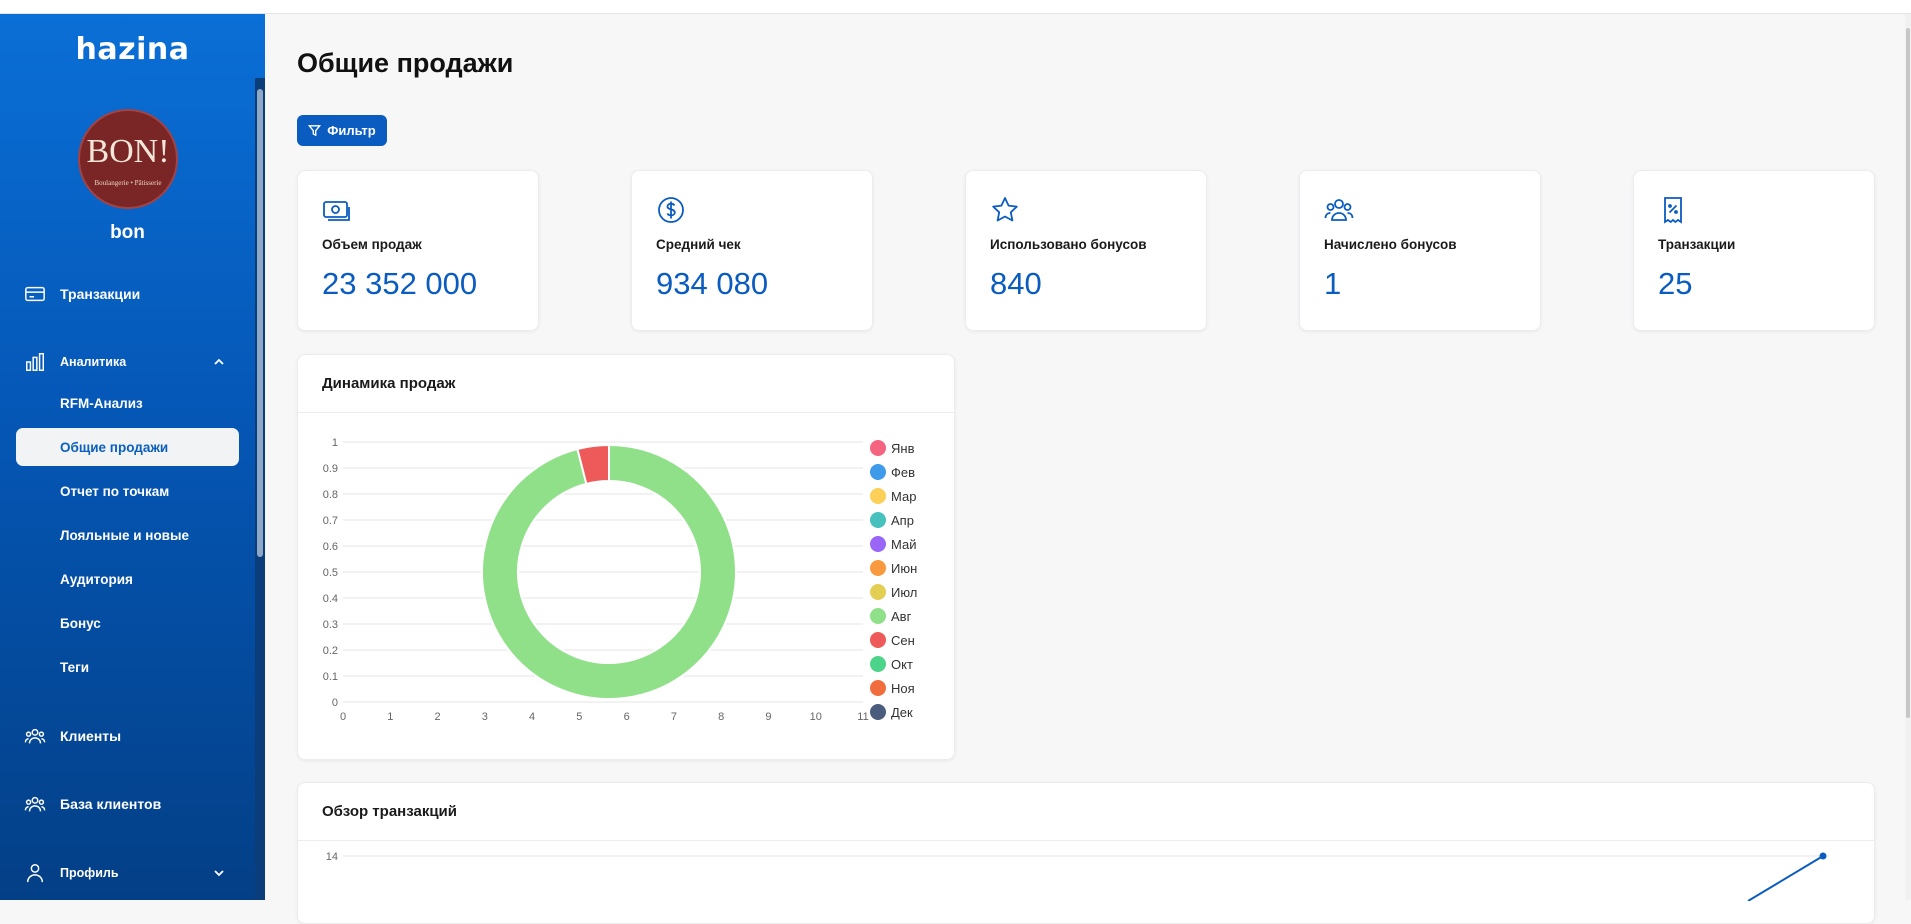 The image size is (1911, 924). Describe the element at coordinates (35, 294) in the screenshot. I see `credit-card-icon` at that location.